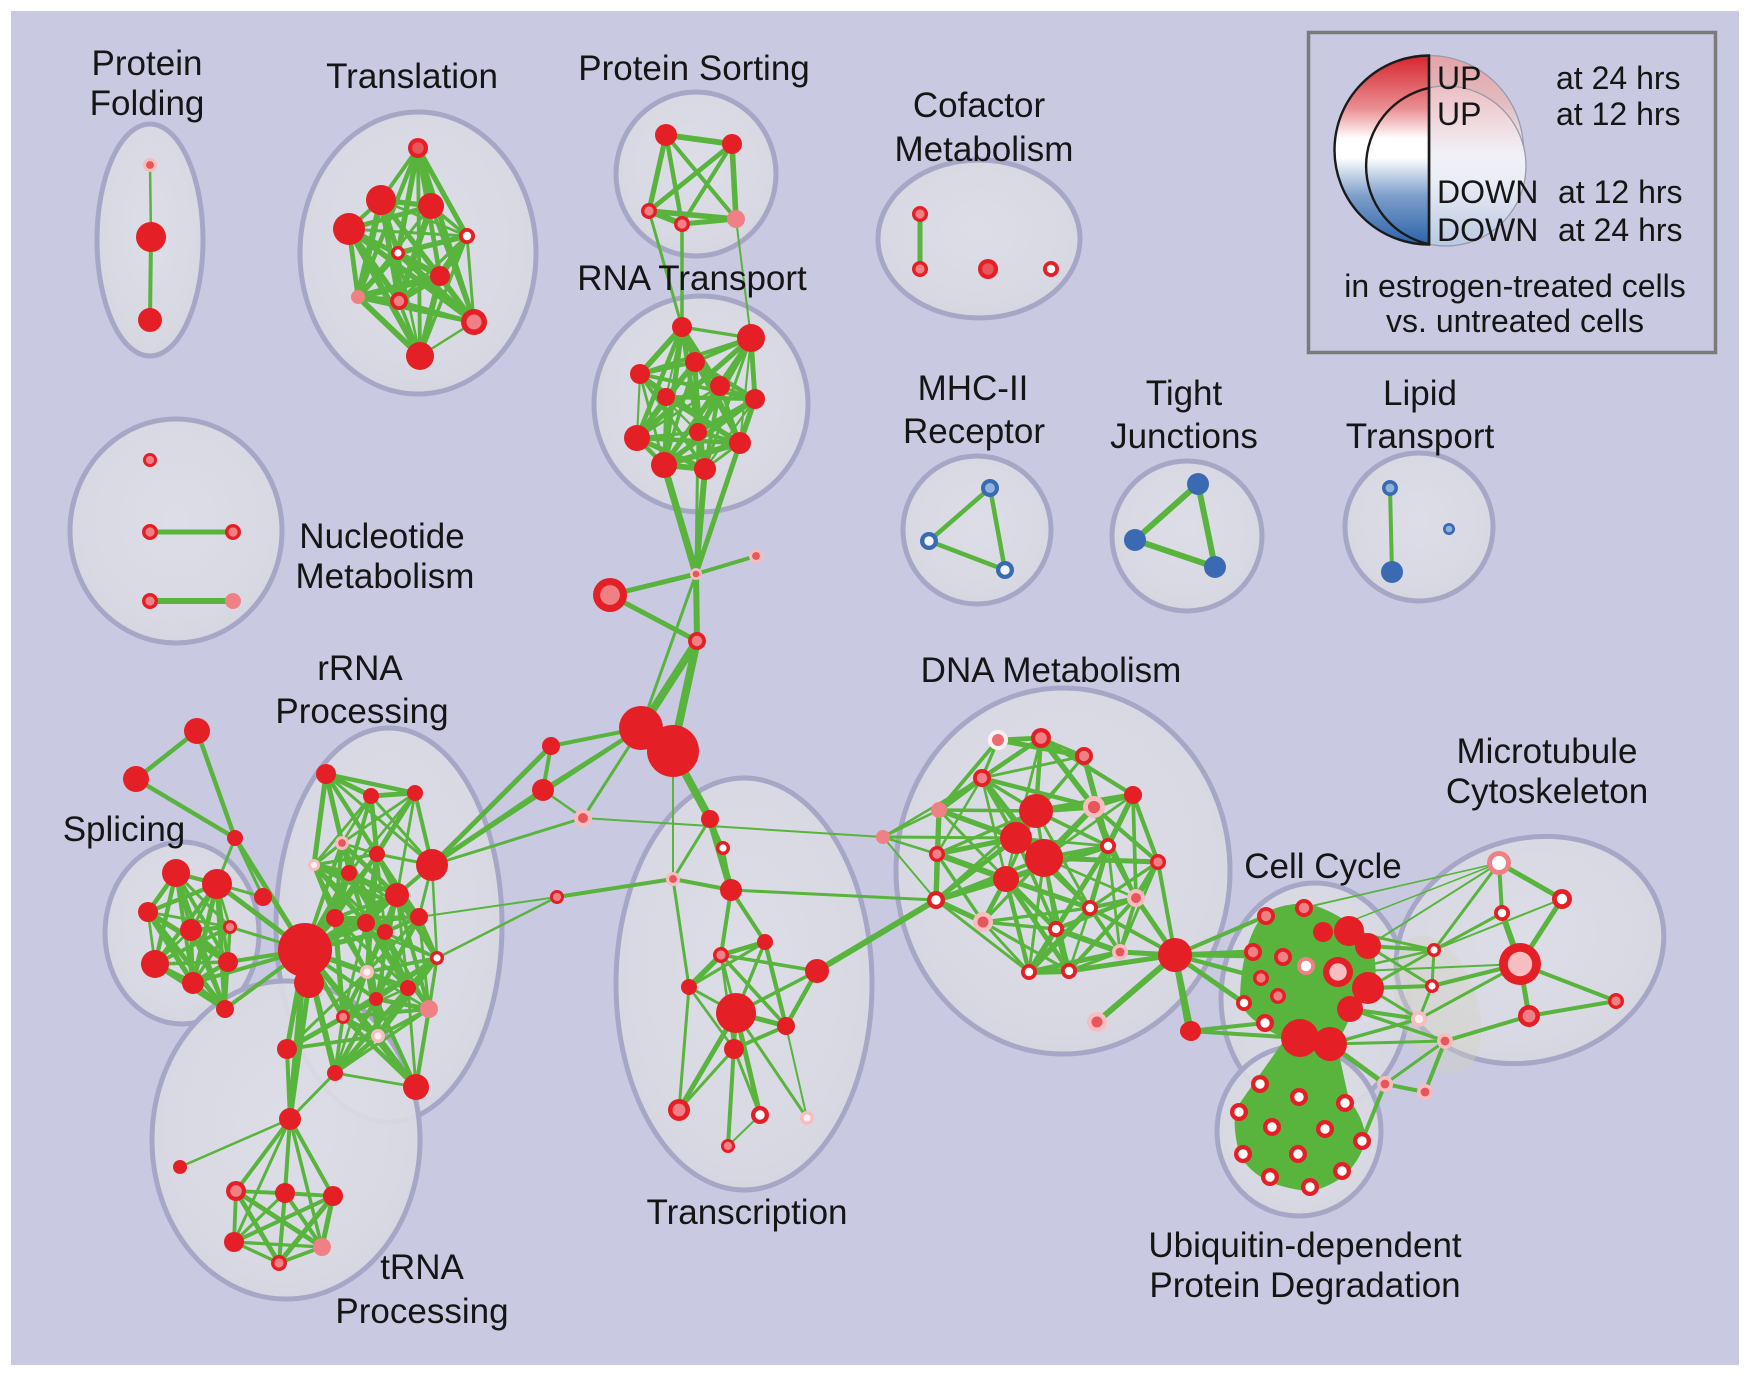 The width and height of the screenshot is (1750, 1381). What do you see at coordinates (694, 68) in the screenshot?
I see `svg-text: Protein Sorting` at bounding box center [694, 68].